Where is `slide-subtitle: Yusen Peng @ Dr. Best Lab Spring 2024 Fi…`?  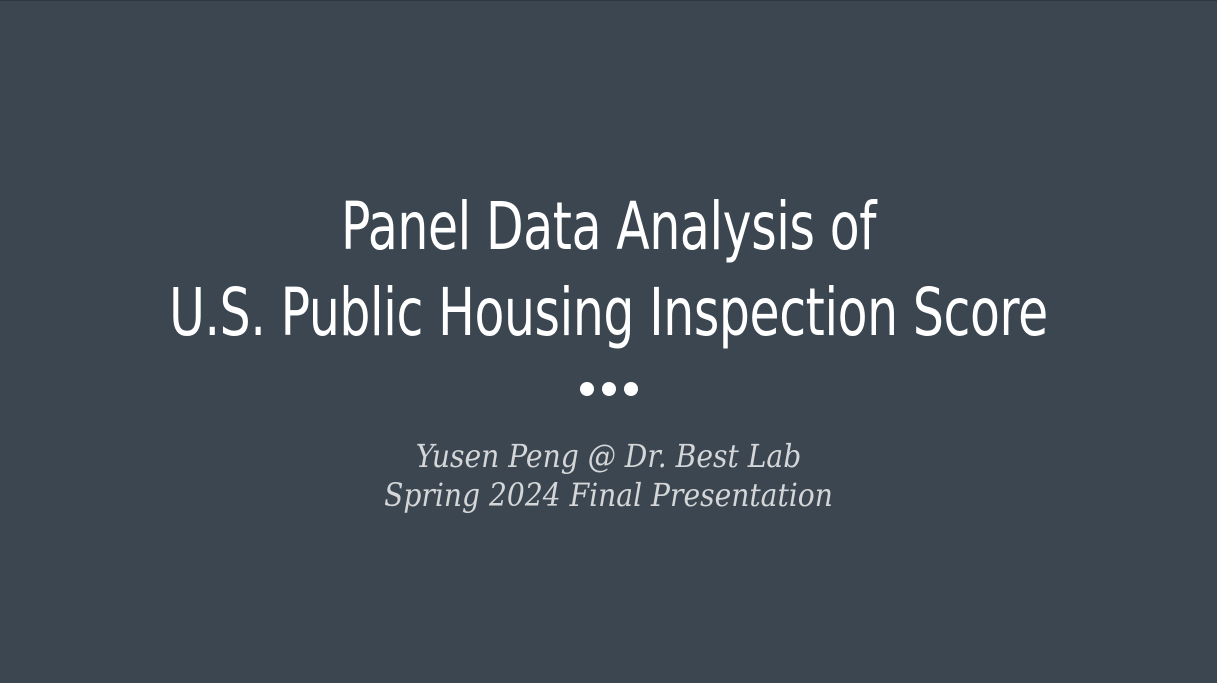 slide-subtitle: Yusen Peng @ Dr. Best Lab Spring 2024 Fi… is located at coordinates (608, 476).